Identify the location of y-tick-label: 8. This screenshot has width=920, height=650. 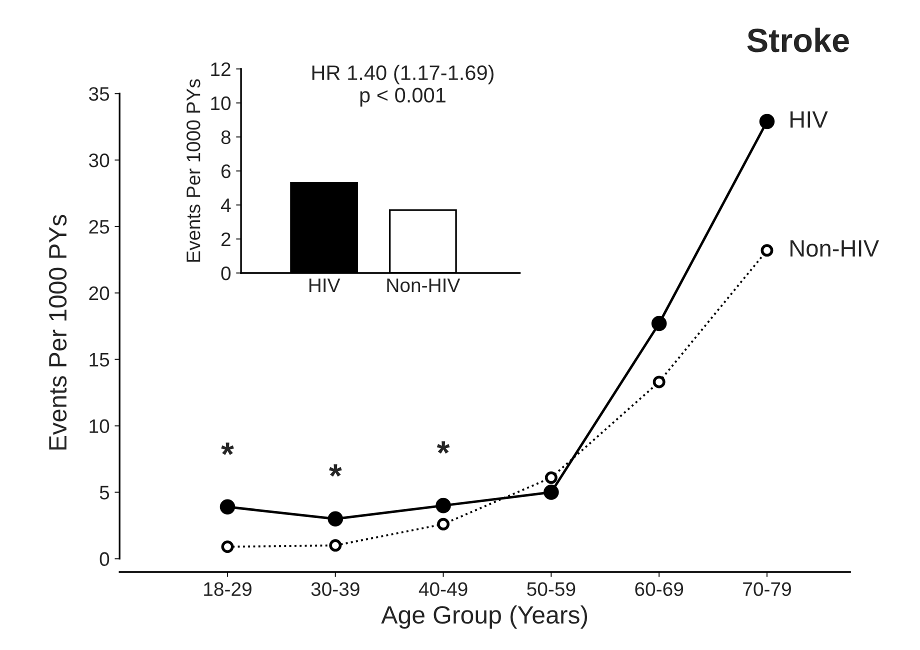
(225, 137).